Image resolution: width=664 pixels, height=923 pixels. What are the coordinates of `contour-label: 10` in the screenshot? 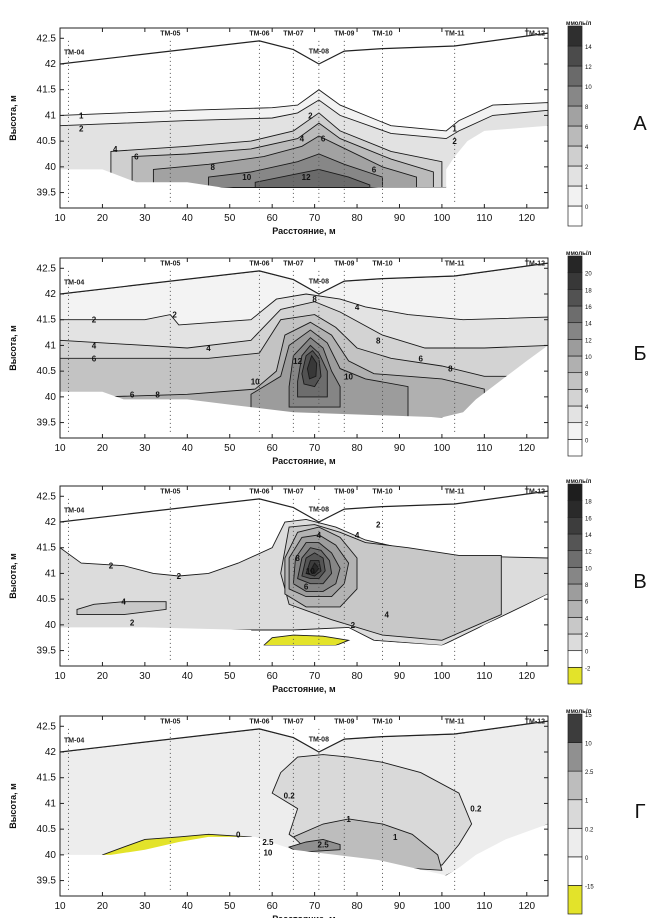 It's located at (255, 381).